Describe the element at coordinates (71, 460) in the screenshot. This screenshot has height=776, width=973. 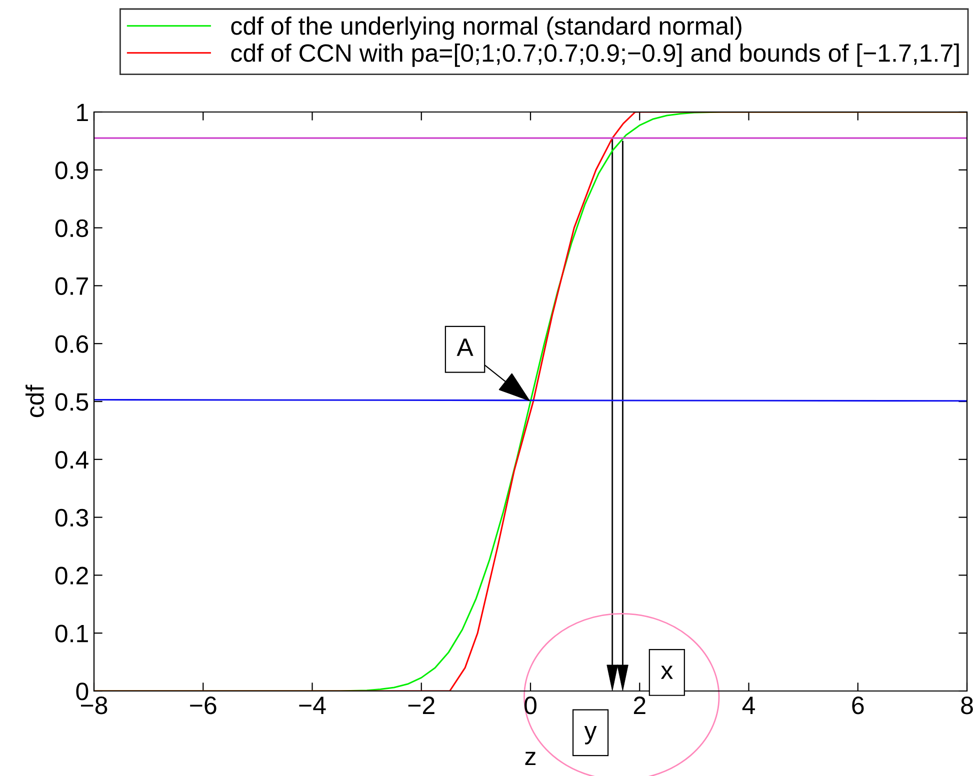
I see `y-tick-label: 0.4` at that location.